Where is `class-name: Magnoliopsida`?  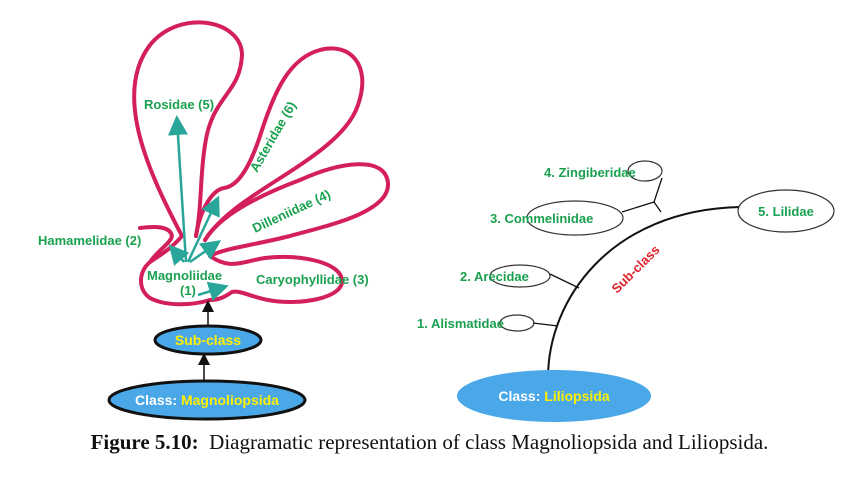 class-name: Magnoliopsida is located at coordinates (230, 400).